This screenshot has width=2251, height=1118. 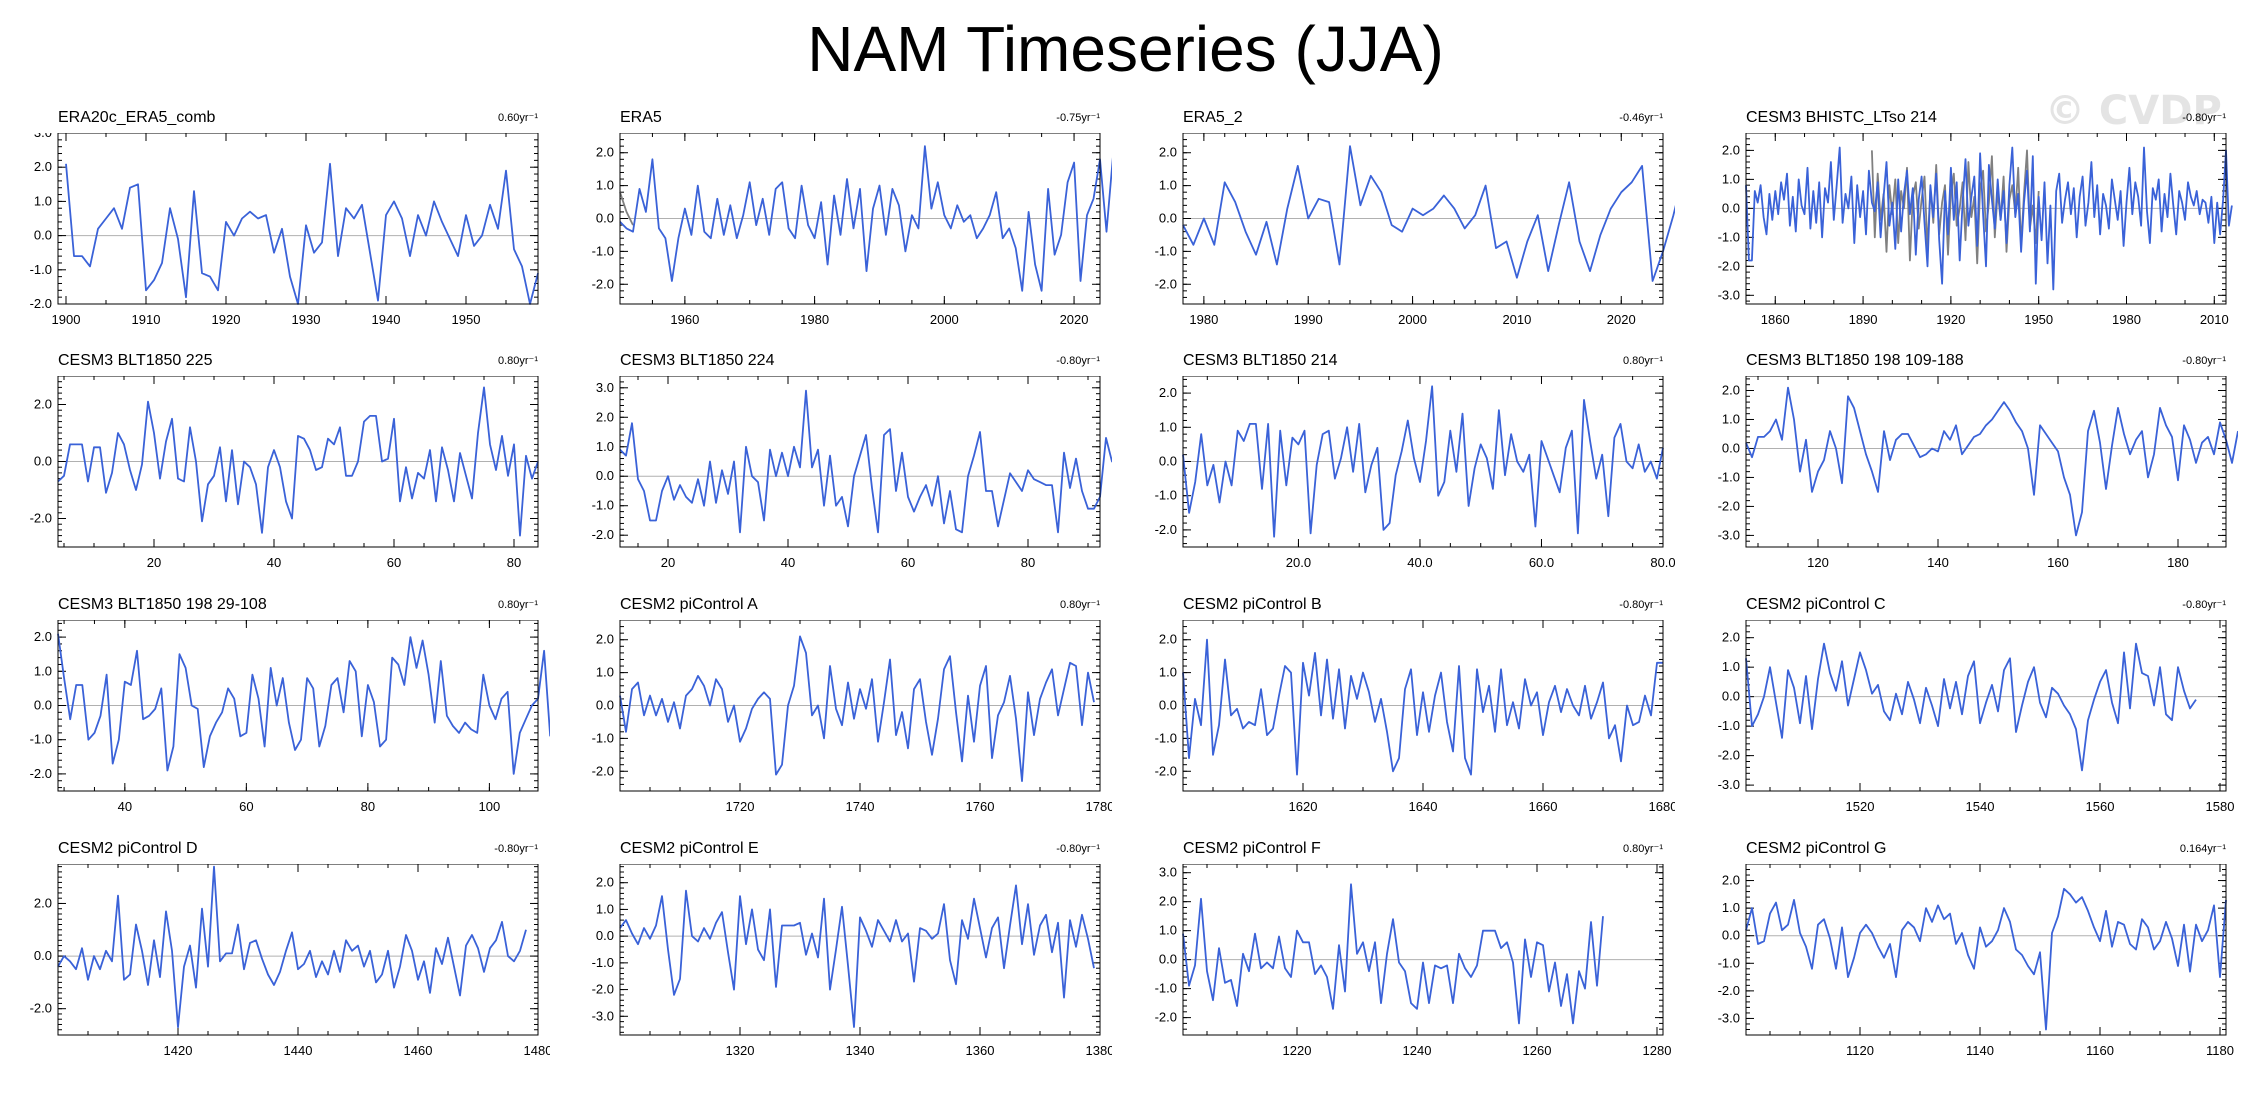 I want to click on x-tick-label: 2020, so click(x=1074, y=319).